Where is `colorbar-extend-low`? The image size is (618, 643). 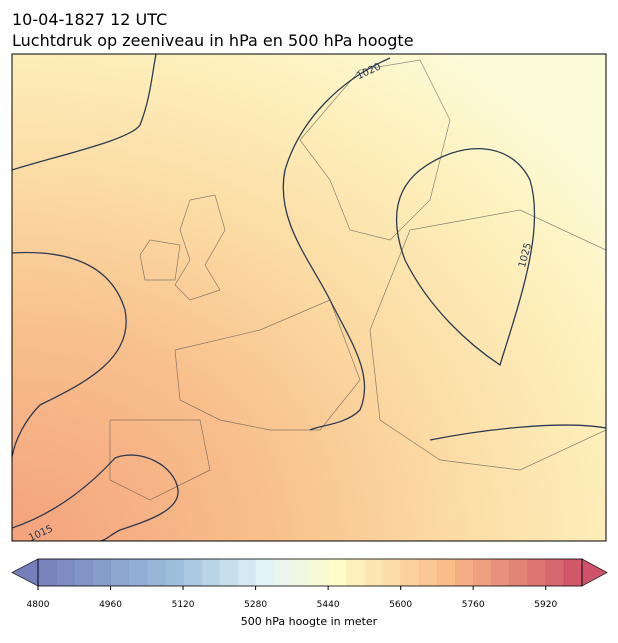
colorbar-extend-low is located at coordinates (25, 572).